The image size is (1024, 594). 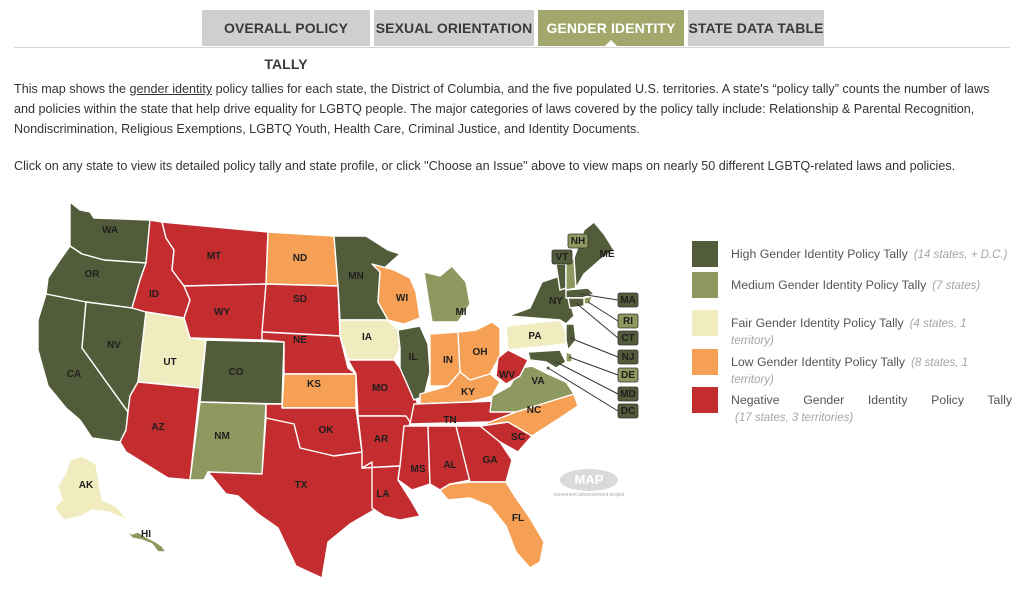 I want to click on state-ms, so click(x=414, y=458).